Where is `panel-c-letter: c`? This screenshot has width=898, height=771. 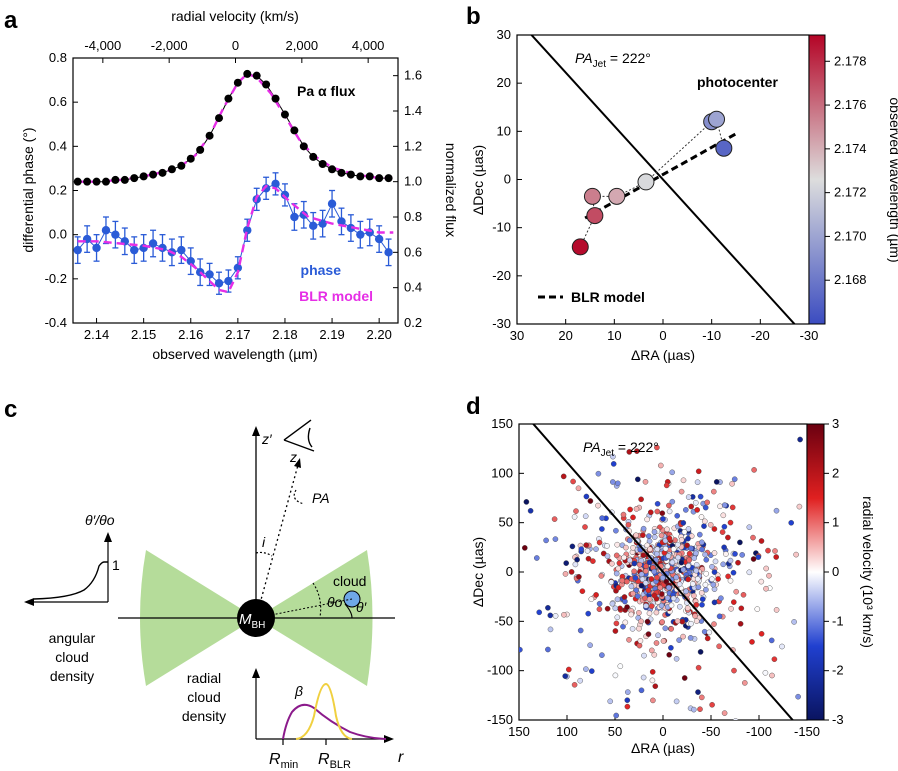
panel-c-letter: c is located at coordinates (10, 409).